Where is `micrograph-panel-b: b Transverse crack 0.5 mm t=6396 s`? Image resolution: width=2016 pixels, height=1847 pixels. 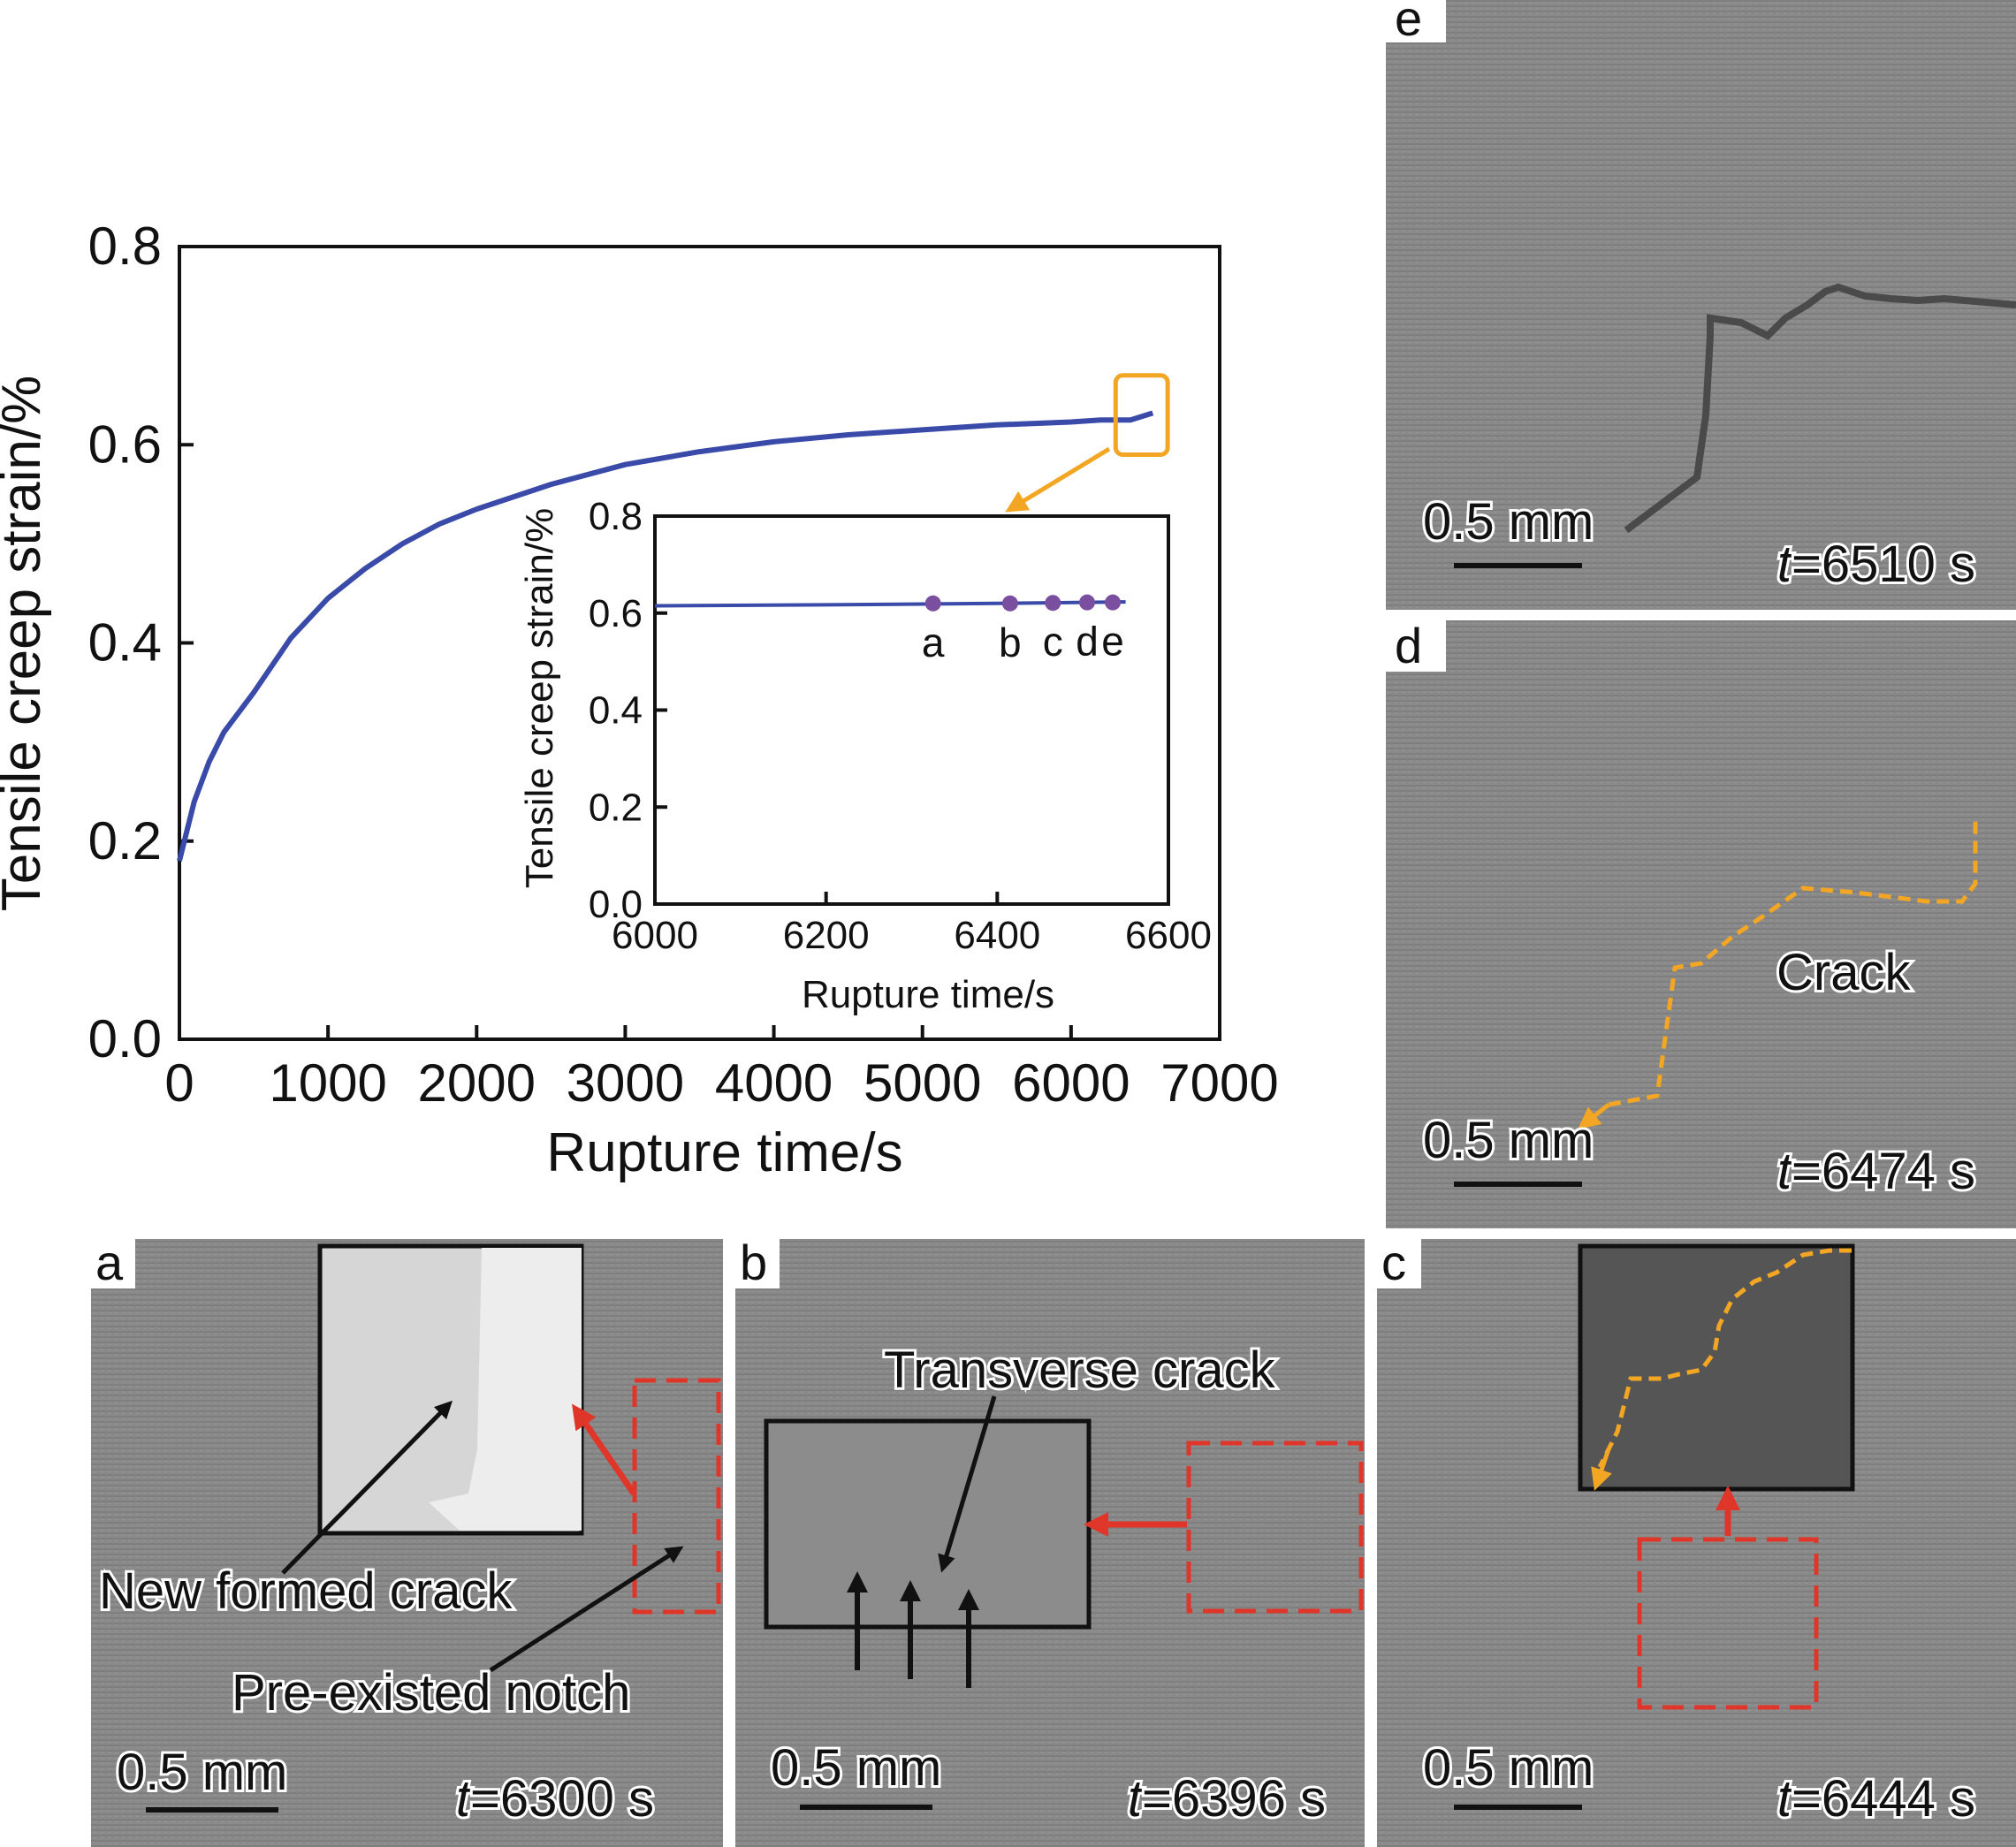 micrograph-panel-b: b Transverse crack 0.5 mm t=6396 s is located at coordinates (1050, 1541).